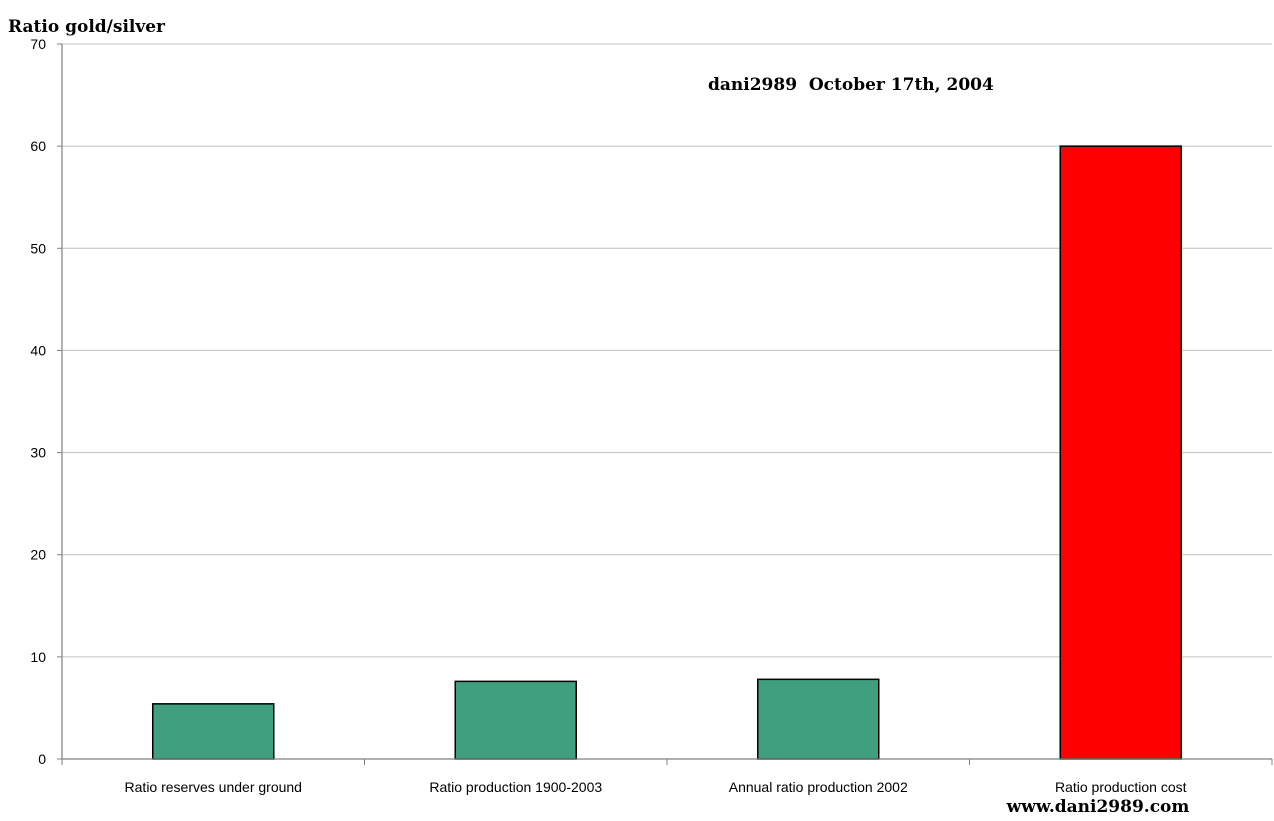  What do you see at coordinates (818, 787) in the screenshot?
I see `x-tick-label: Annual ratio production 2002` at bounding box center [818, 787].